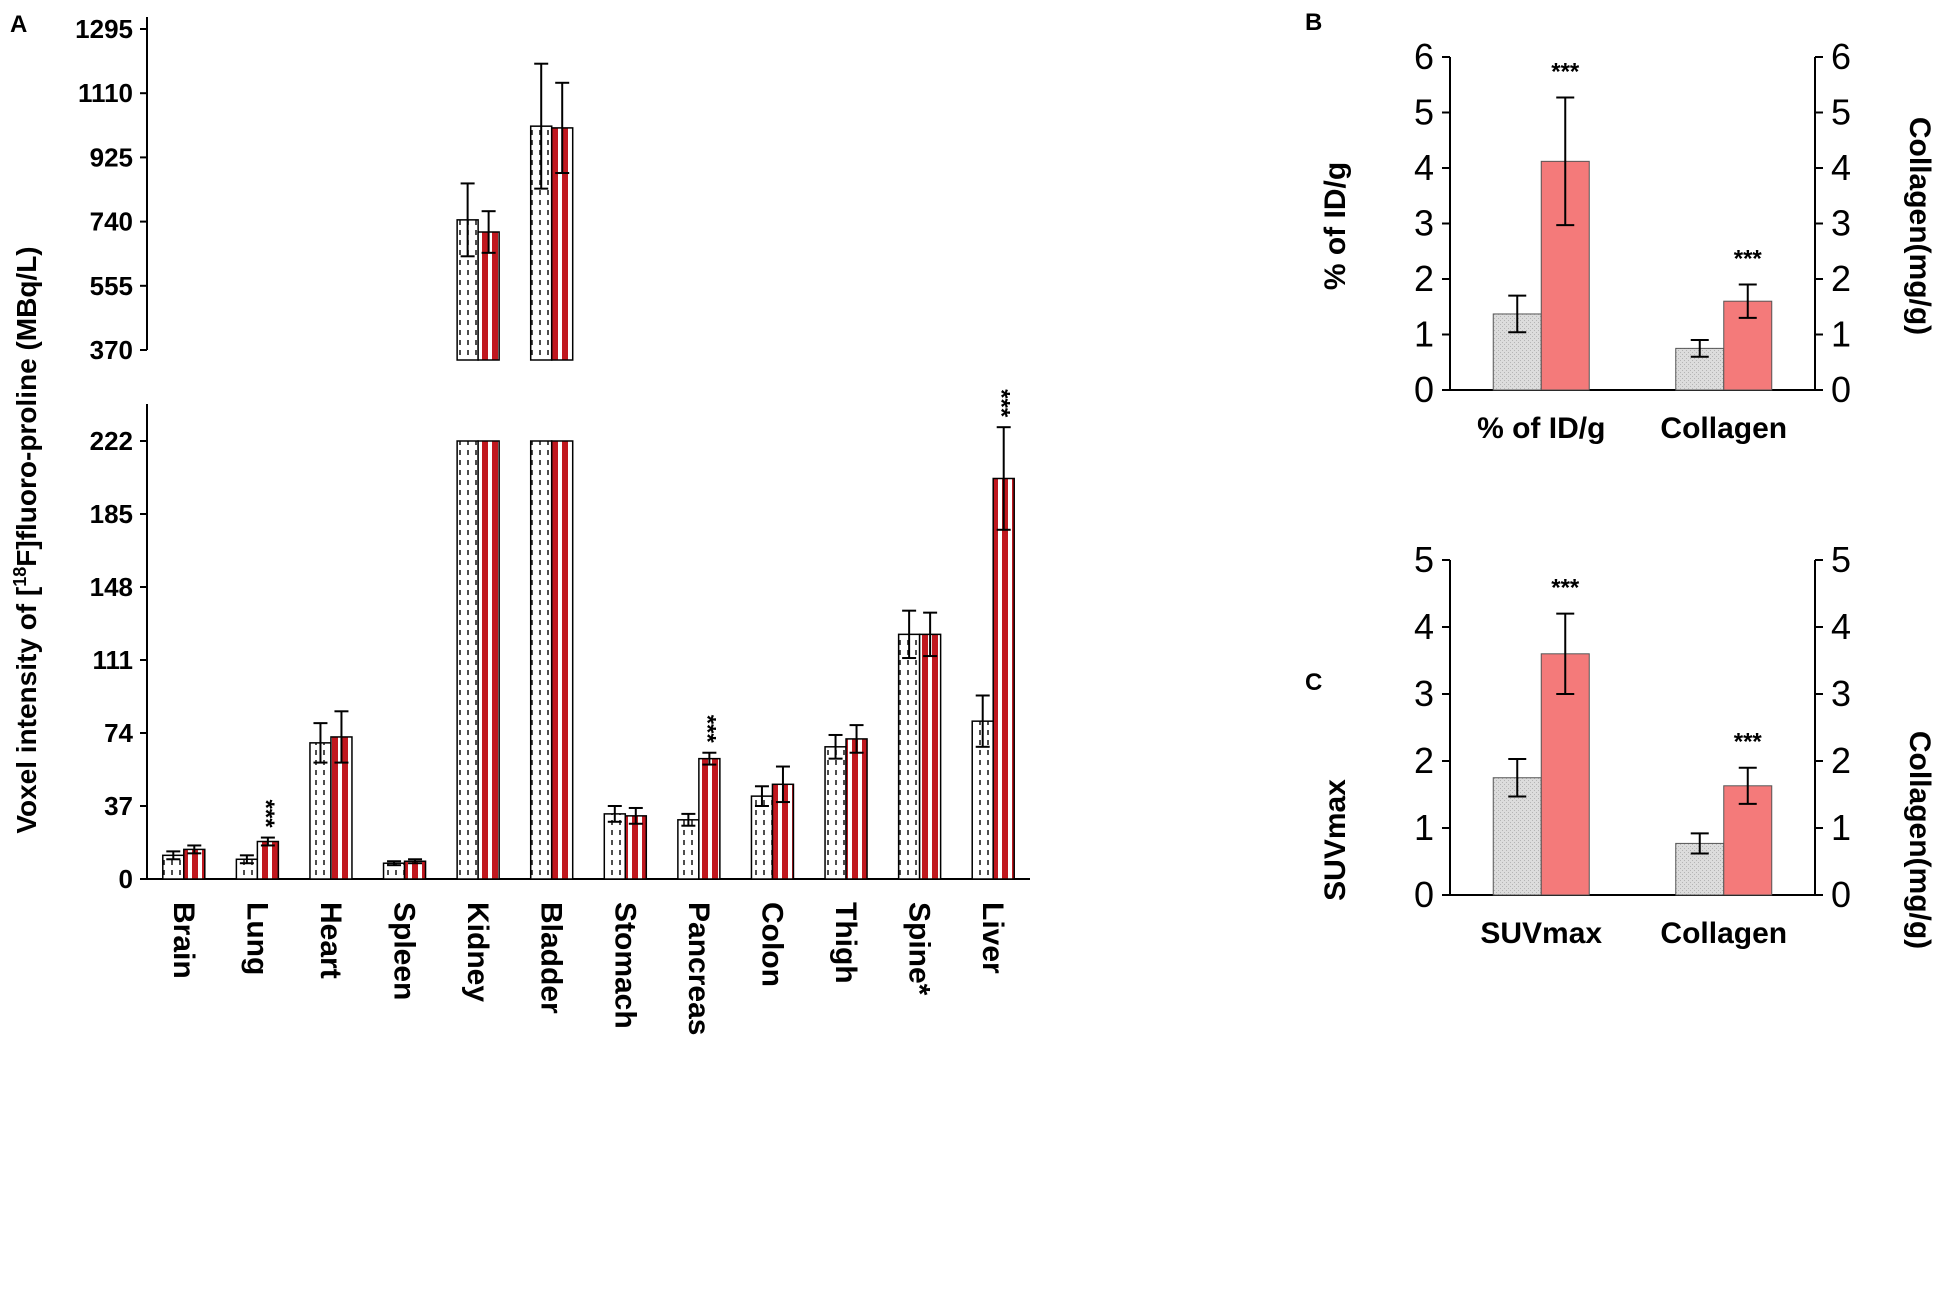 Image resolution: width=1950 pixels, height=1303 pixels. I want to click on panel-a-upper-tick-label: 555, so click(111, 286).